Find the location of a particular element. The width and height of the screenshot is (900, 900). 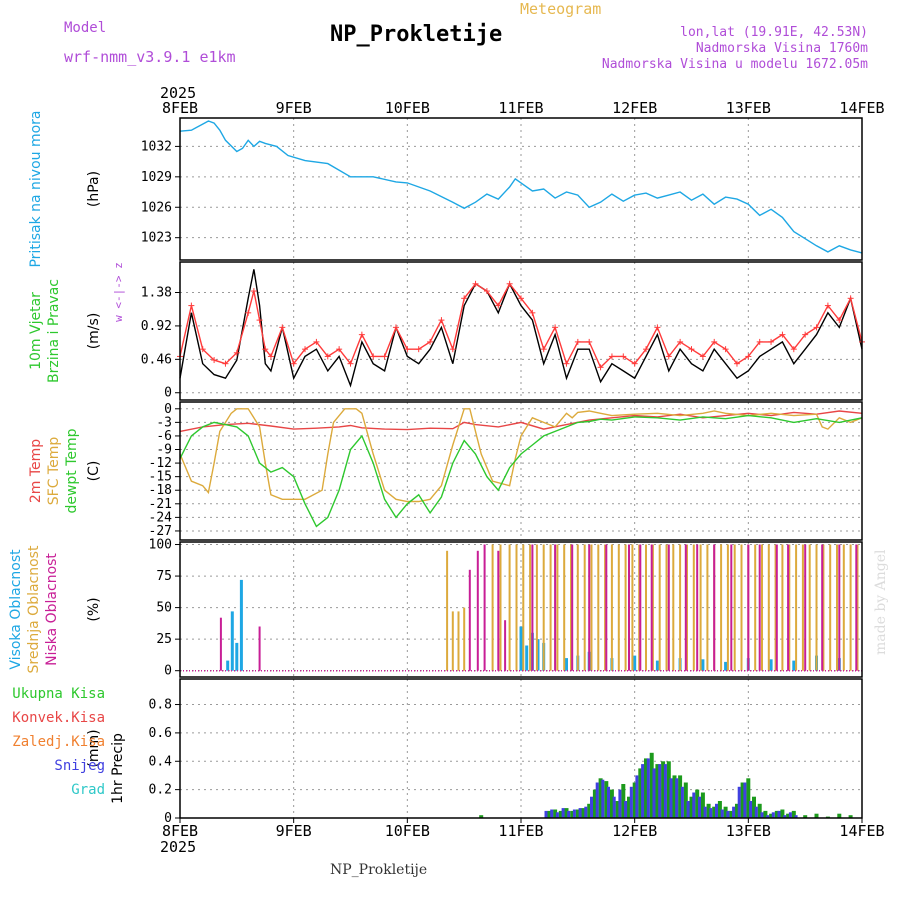

y-tick-label: 0.46 is located at coordinates (156, 359).